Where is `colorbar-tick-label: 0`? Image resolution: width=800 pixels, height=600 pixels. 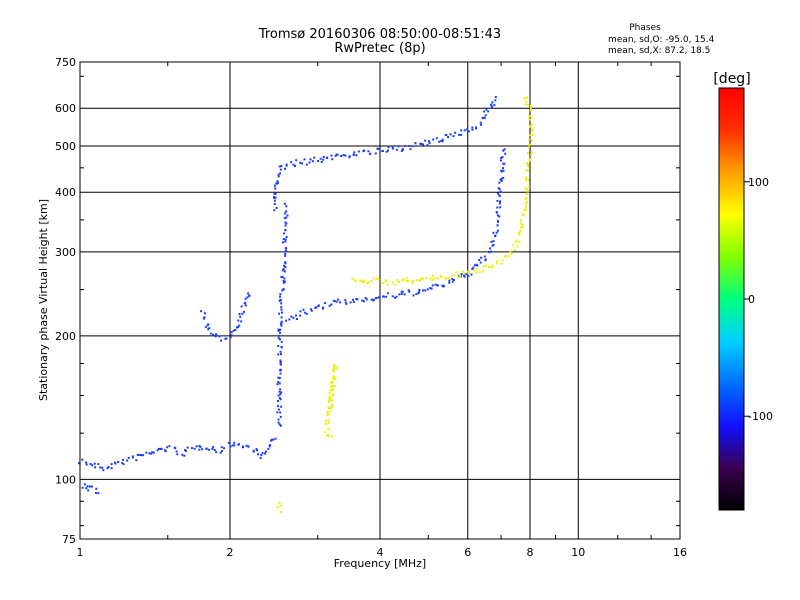 colorbar-tick-label: 0 is located at coordinates (751, 299).